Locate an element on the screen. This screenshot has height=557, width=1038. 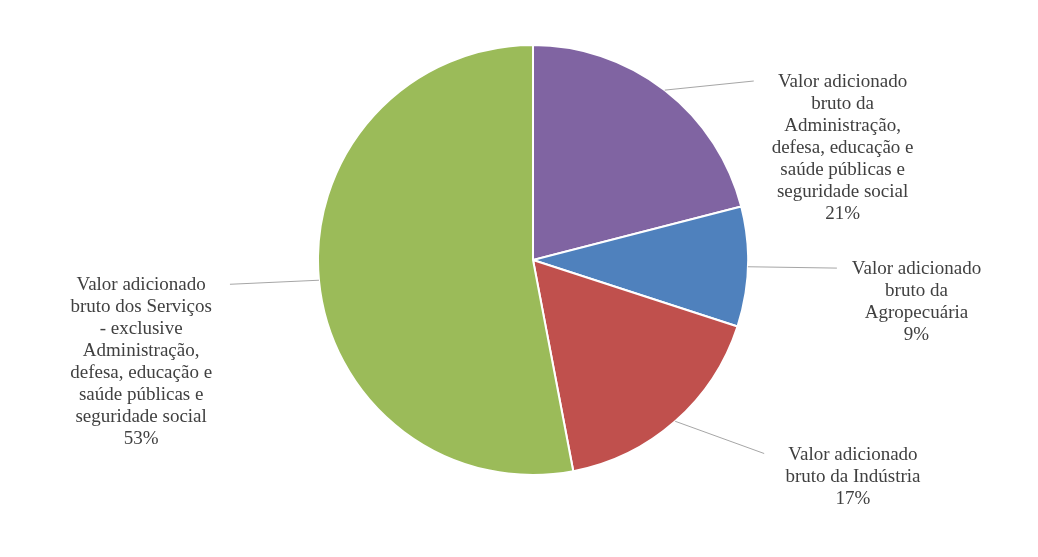
slice-label: Valor adicionado bruto da Agropecuária is located at coordinates (916, 290).